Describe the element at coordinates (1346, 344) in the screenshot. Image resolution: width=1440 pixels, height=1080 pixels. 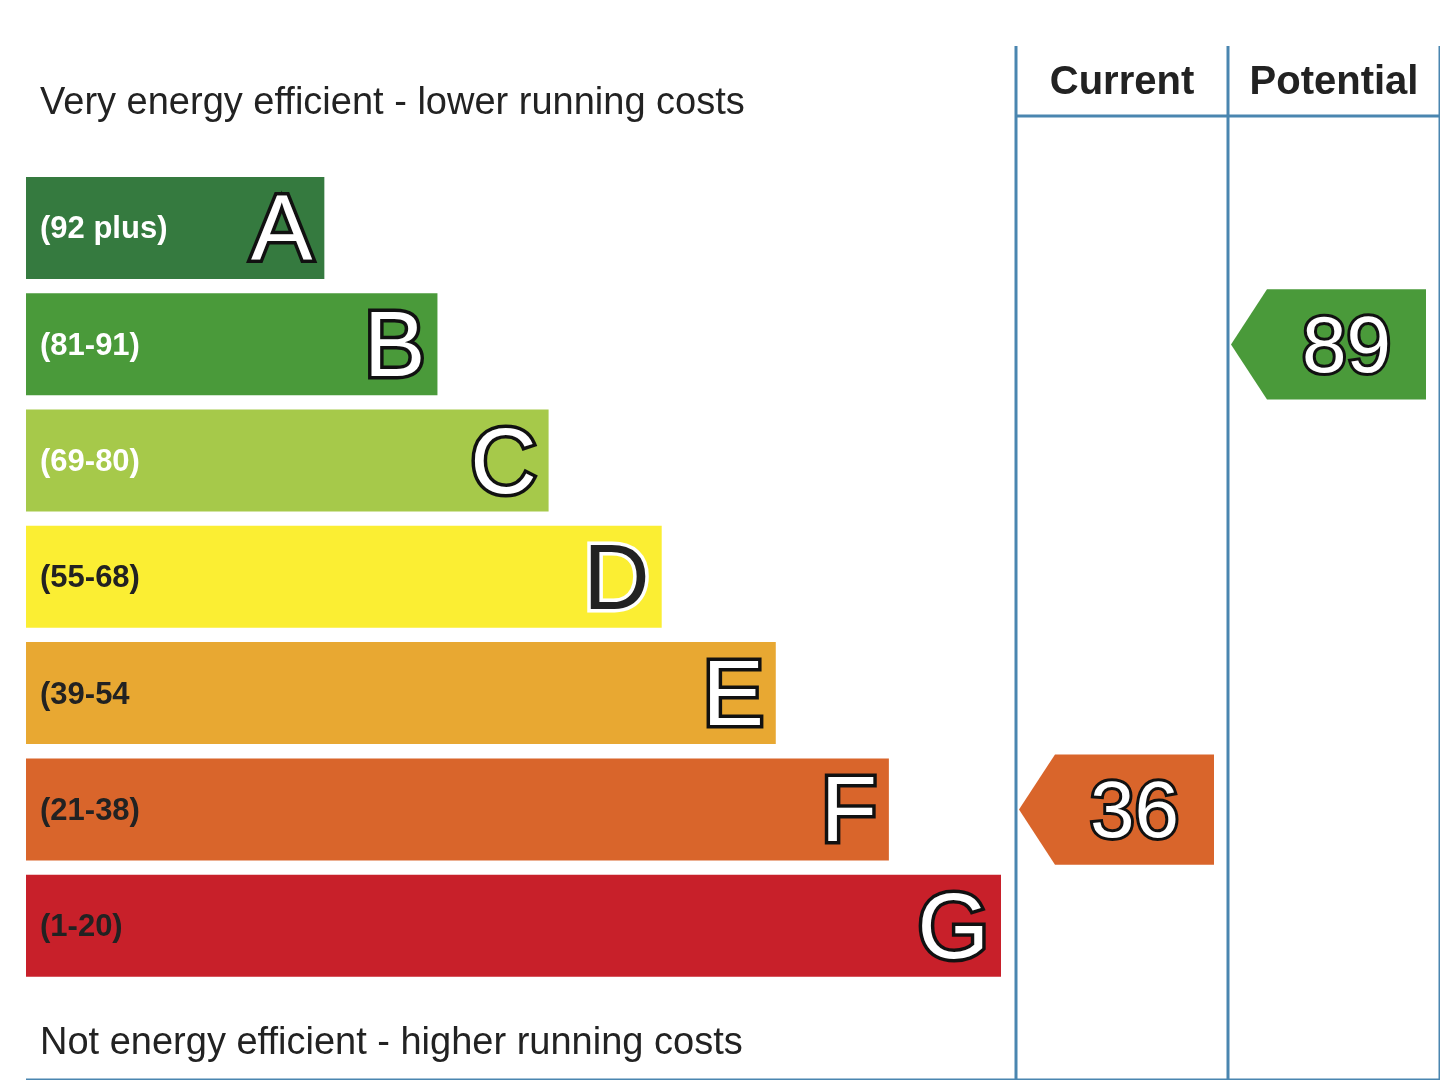
I see `text: 89` at that location.